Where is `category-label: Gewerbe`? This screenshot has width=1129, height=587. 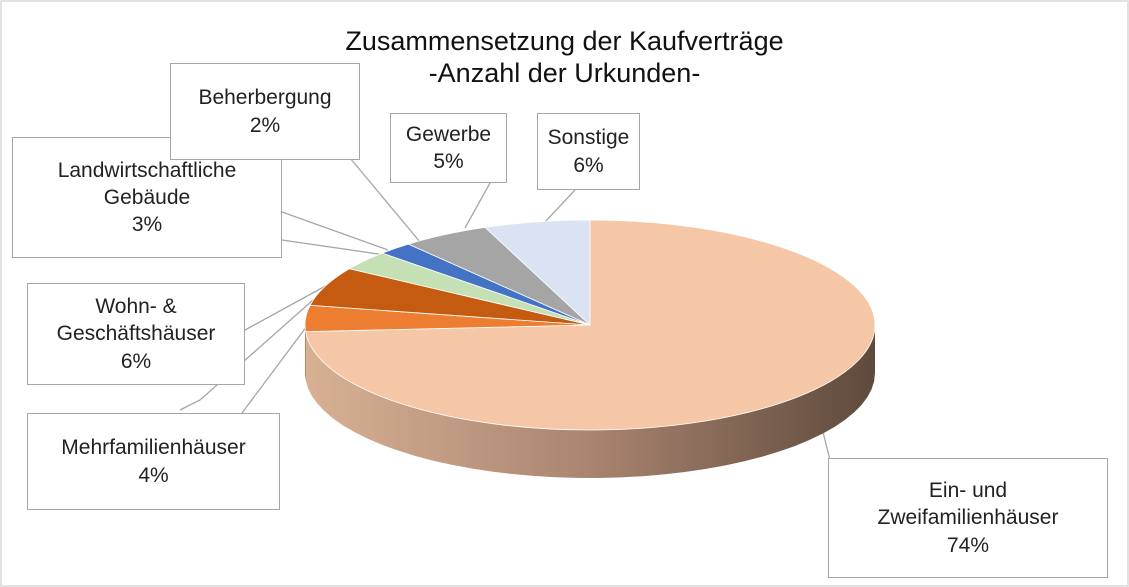
category-label: Gewerbe is located at coordinates (448, 134).